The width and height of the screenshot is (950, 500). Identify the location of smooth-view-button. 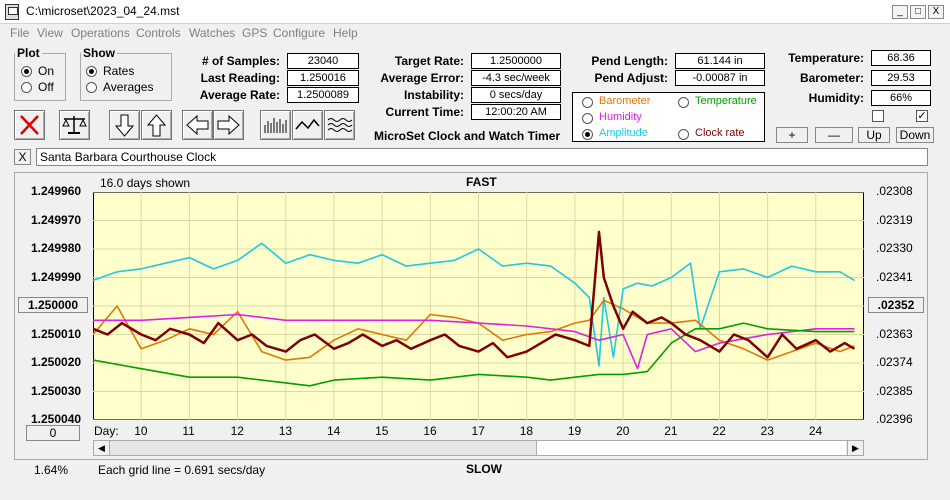
(339, 125).